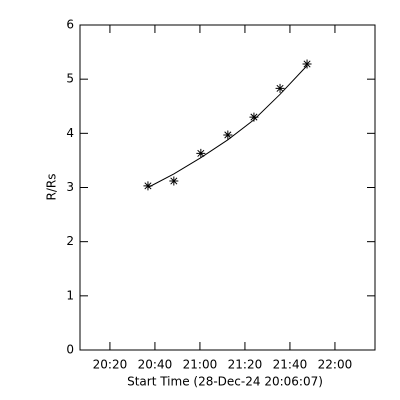 This screenshot has width=400, height=400. I want to click on x-tick-label: 21:20, so click(245, 365).